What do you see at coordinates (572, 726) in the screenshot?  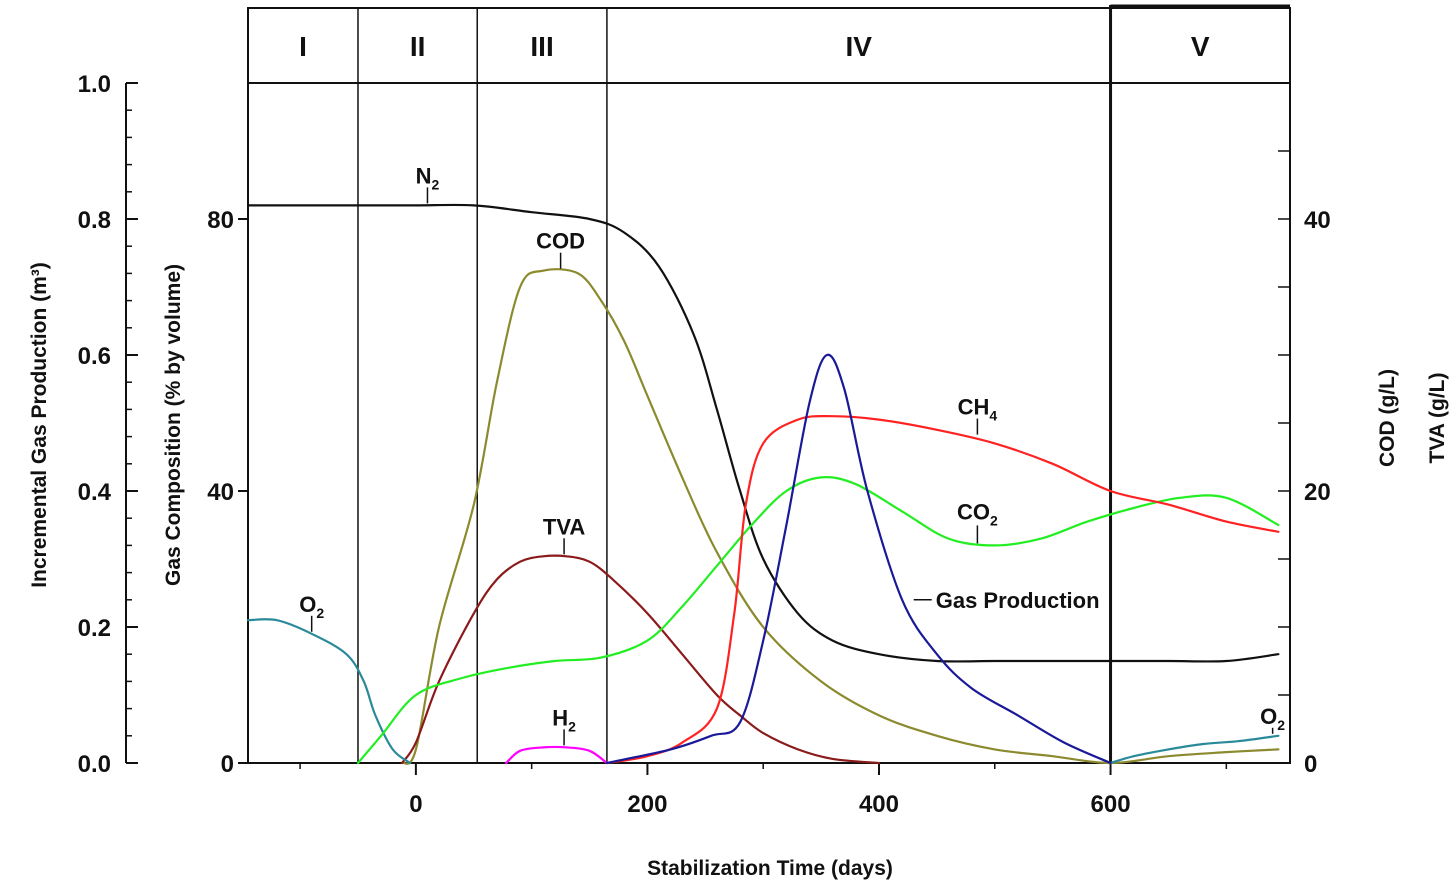 I see `annotation-h2-subscript: 2` at bounding box center [572, 726].